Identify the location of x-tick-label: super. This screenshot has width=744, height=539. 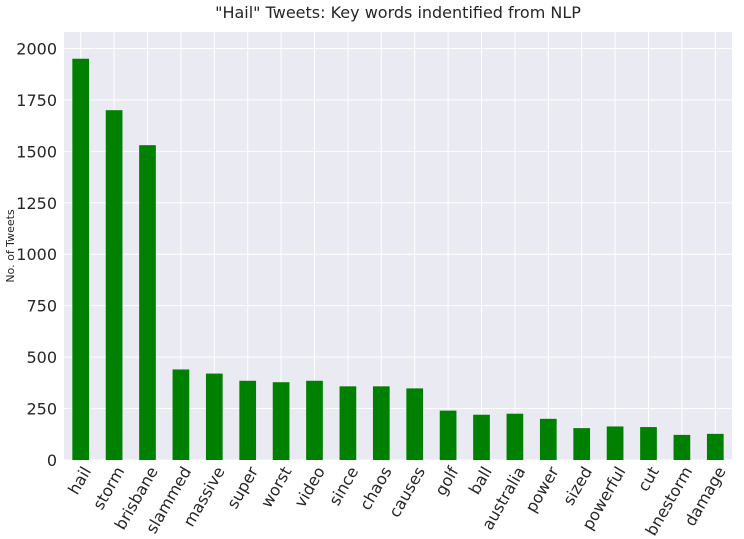
(242, 487).